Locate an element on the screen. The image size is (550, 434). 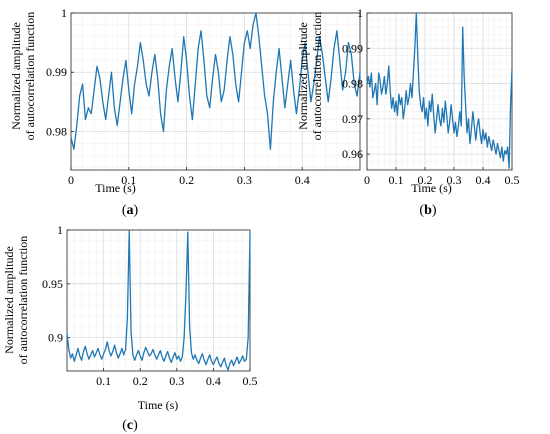
panel-c-xtick-label: 0.3 is located at coordinates (176, 381).